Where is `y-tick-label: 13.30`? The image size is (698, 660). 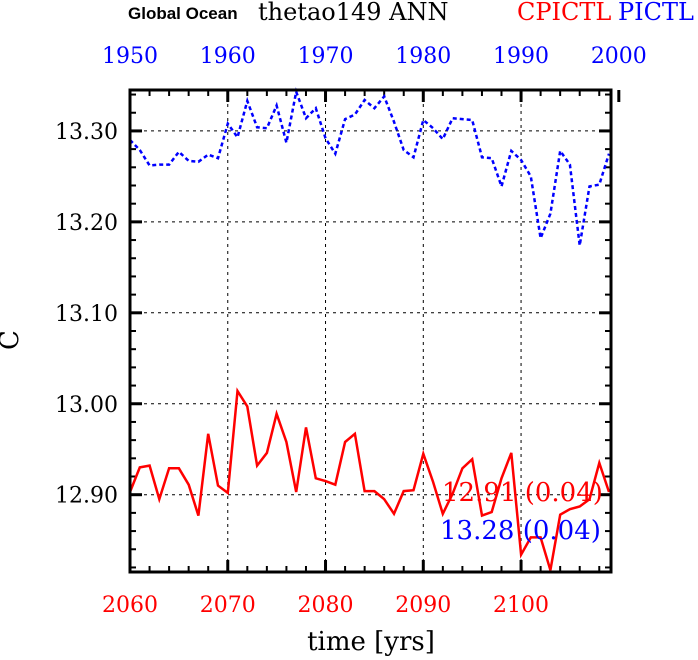 y-tick-label: 13.30 is located at coordinates (86, 132).